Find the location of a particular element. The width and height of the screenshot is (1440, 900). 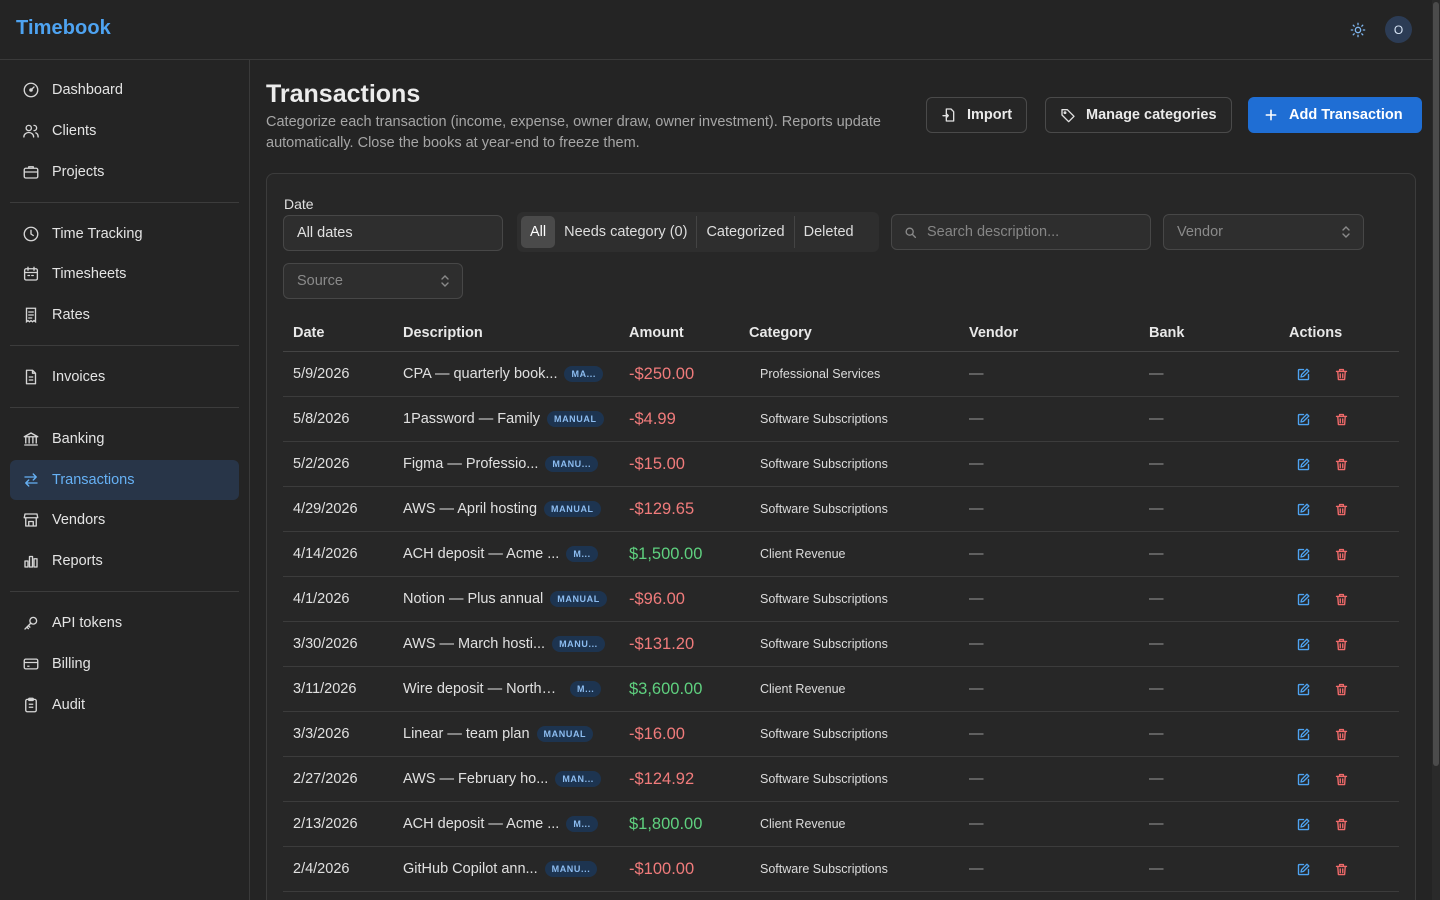

add-transaction-button: Add Transaction is located at coordinates (1335, 115).